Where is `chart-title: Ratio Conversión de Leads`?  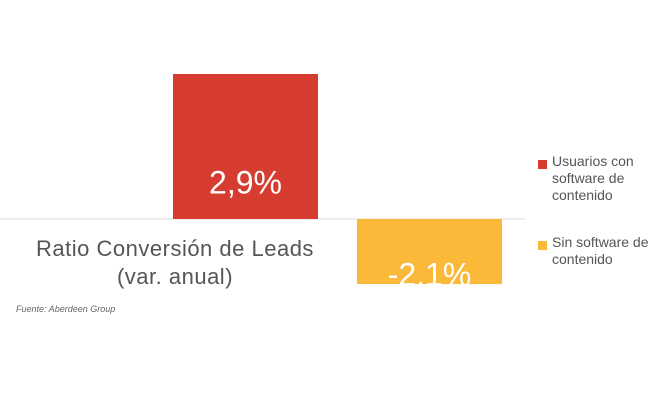 chart-title: Ratio Conversión de Leads is located at coordinates (175, 248).